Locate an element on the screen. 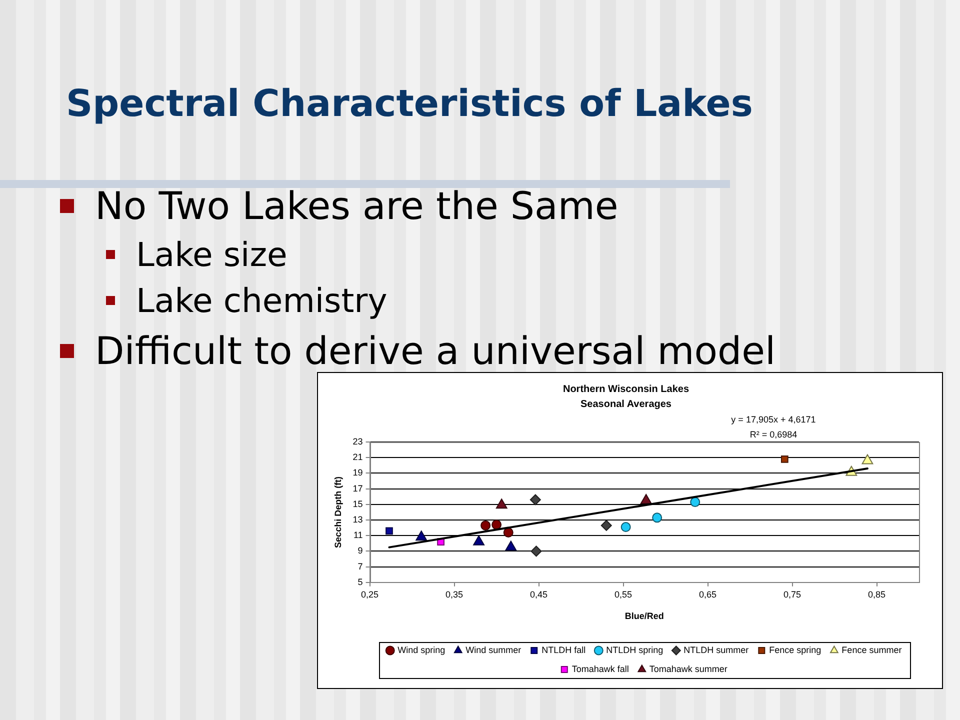 This screenshot has height=720, width=960. y-tick-label: 21 is located at coordinates (357, 457).